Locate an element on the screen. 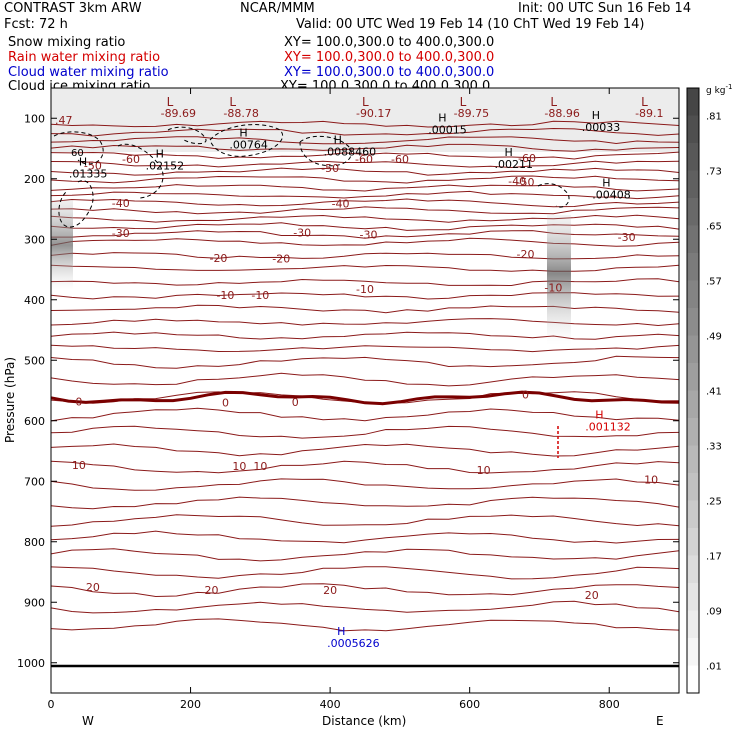 This screenshot has height=740, width=740. maximum-value-label: .00408 is located at coordinates (611, 195).